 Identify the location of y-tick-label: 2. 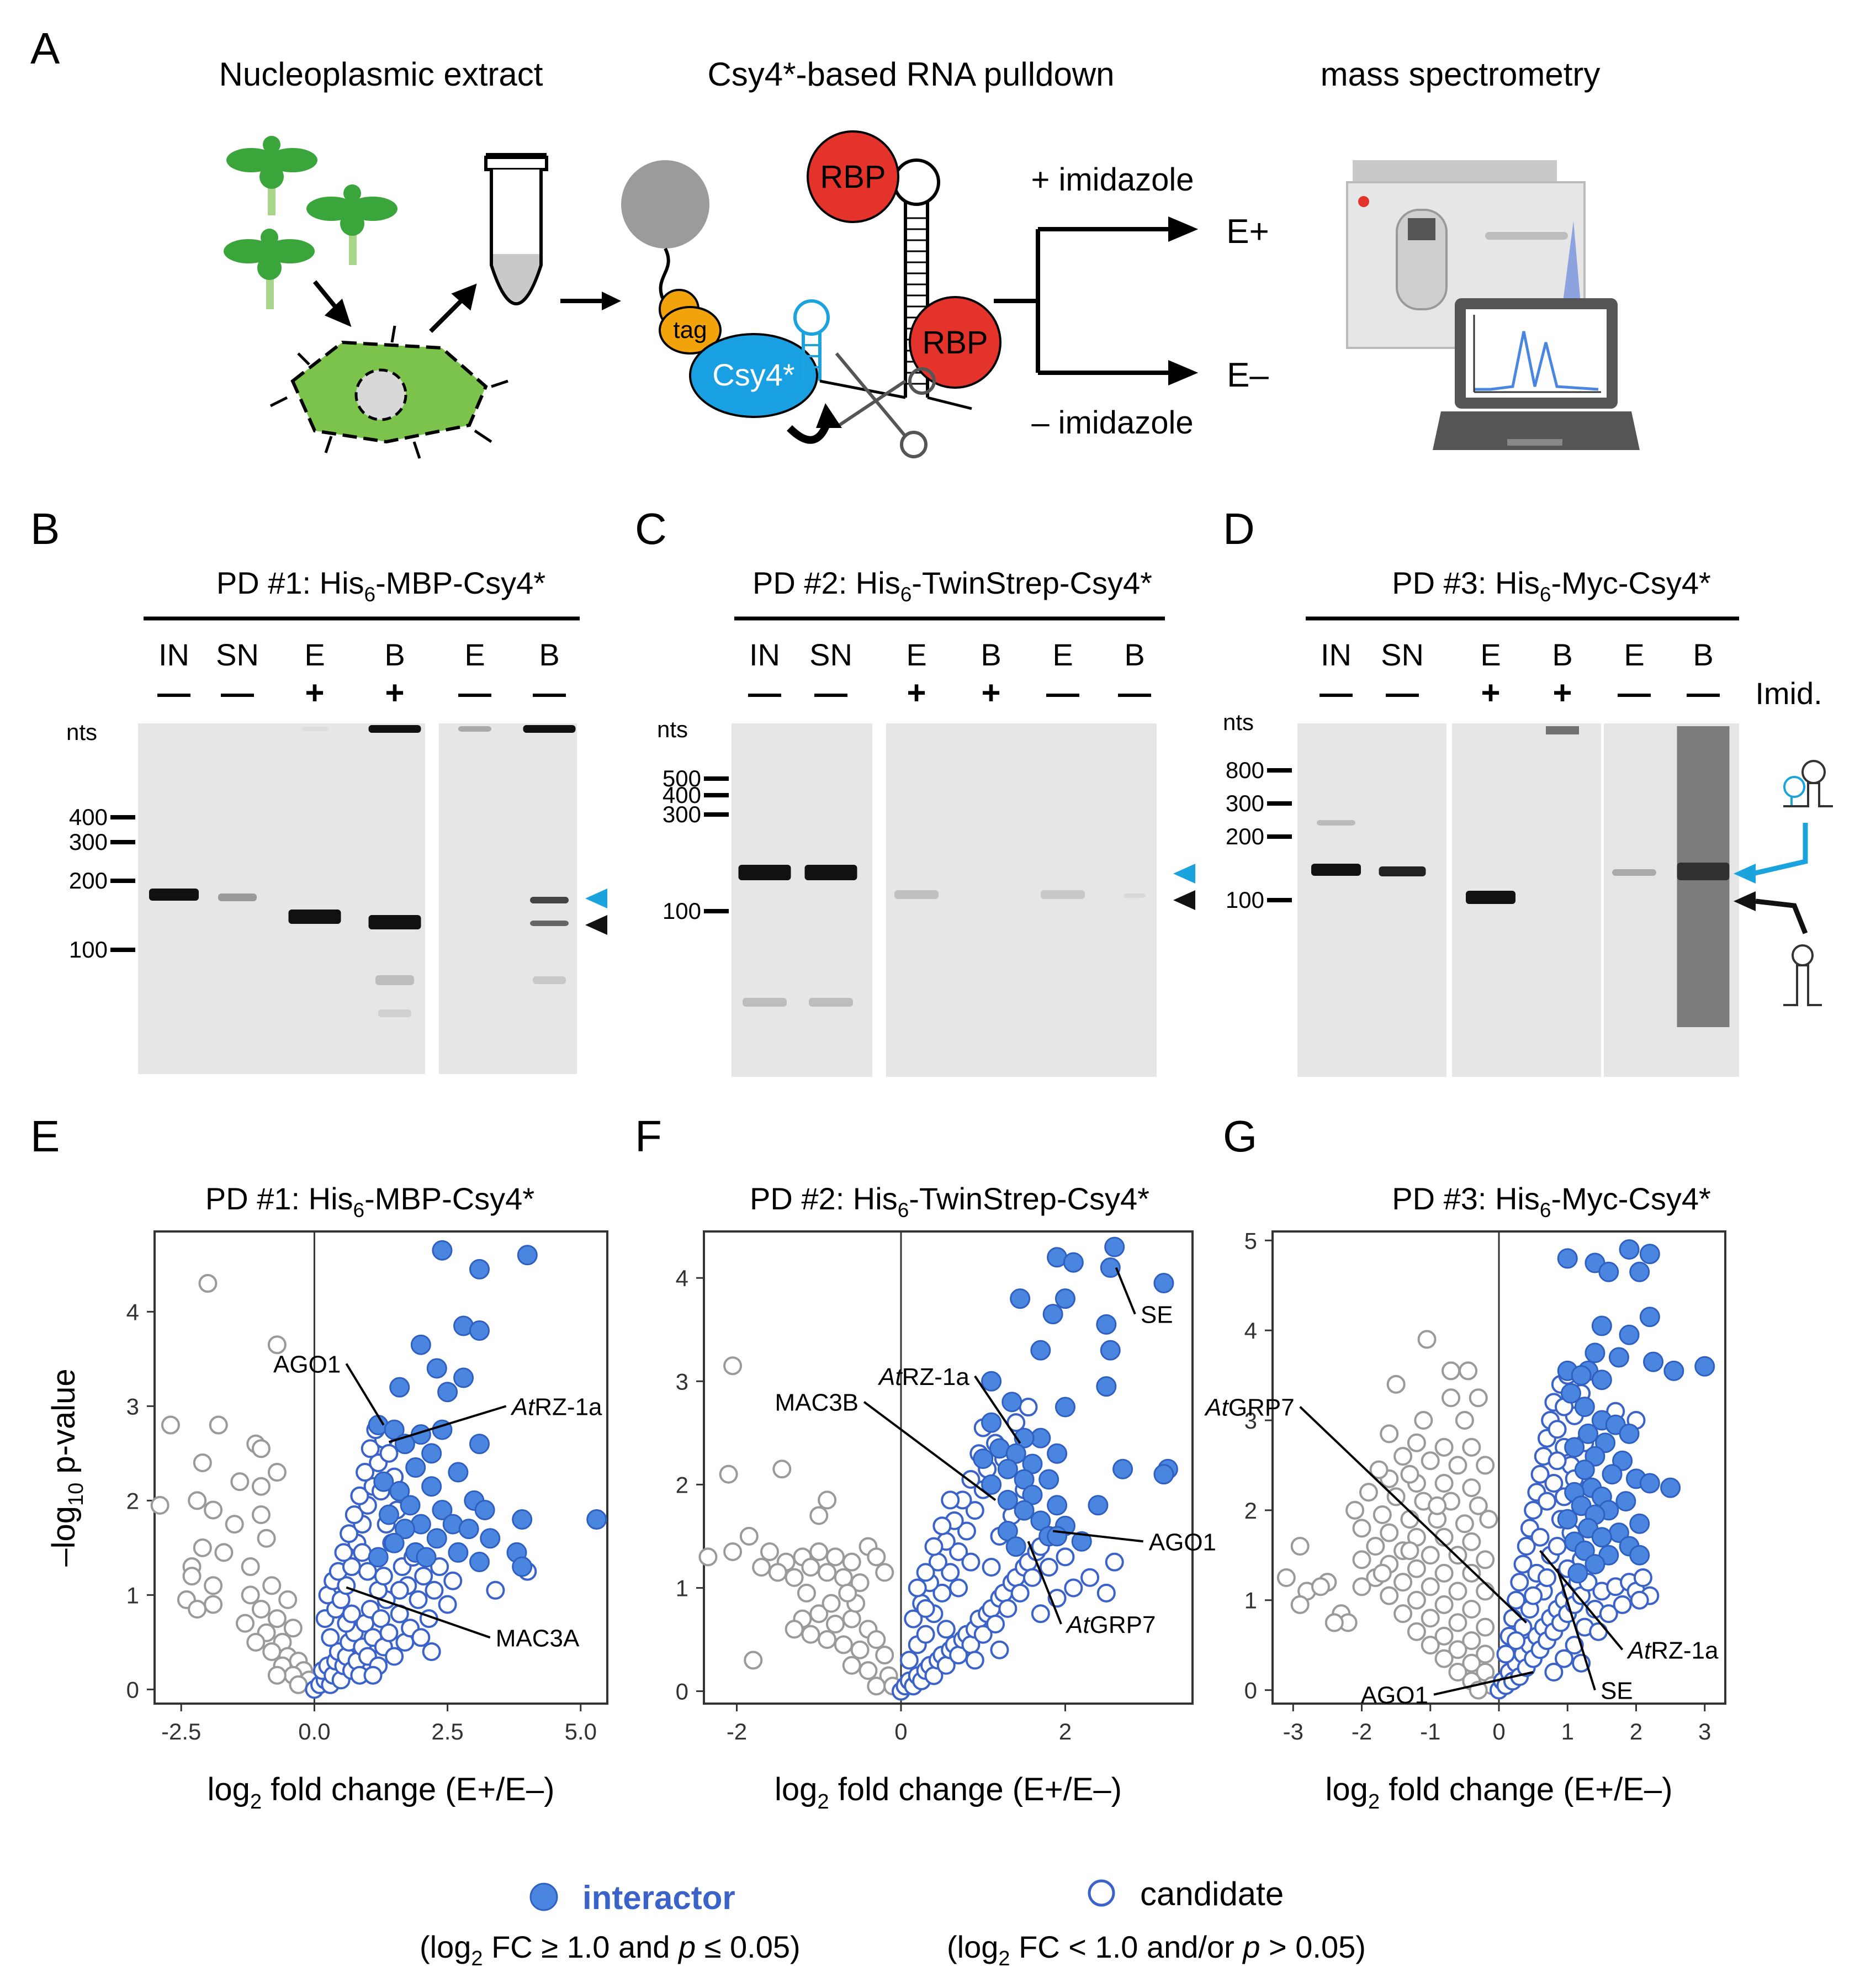
(682, 1485).